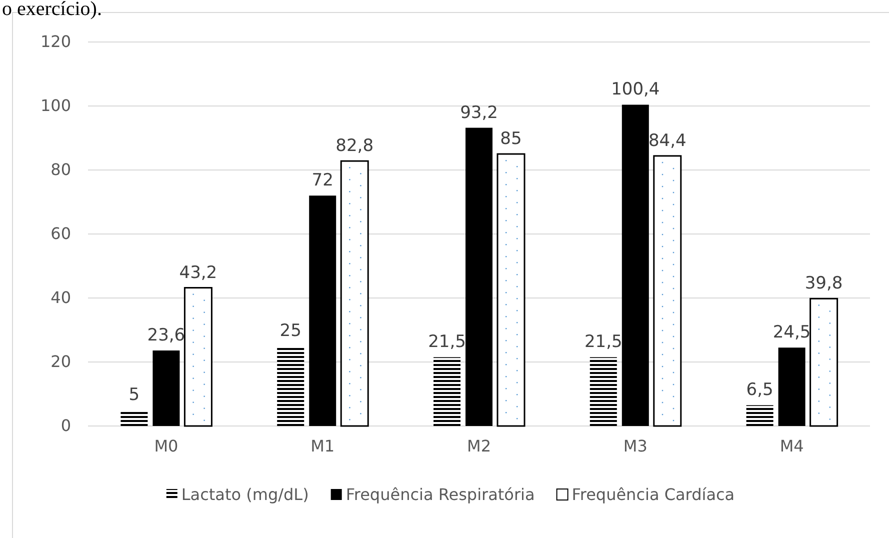  I want to click on x-tick-label: M1, so click(322, 446).